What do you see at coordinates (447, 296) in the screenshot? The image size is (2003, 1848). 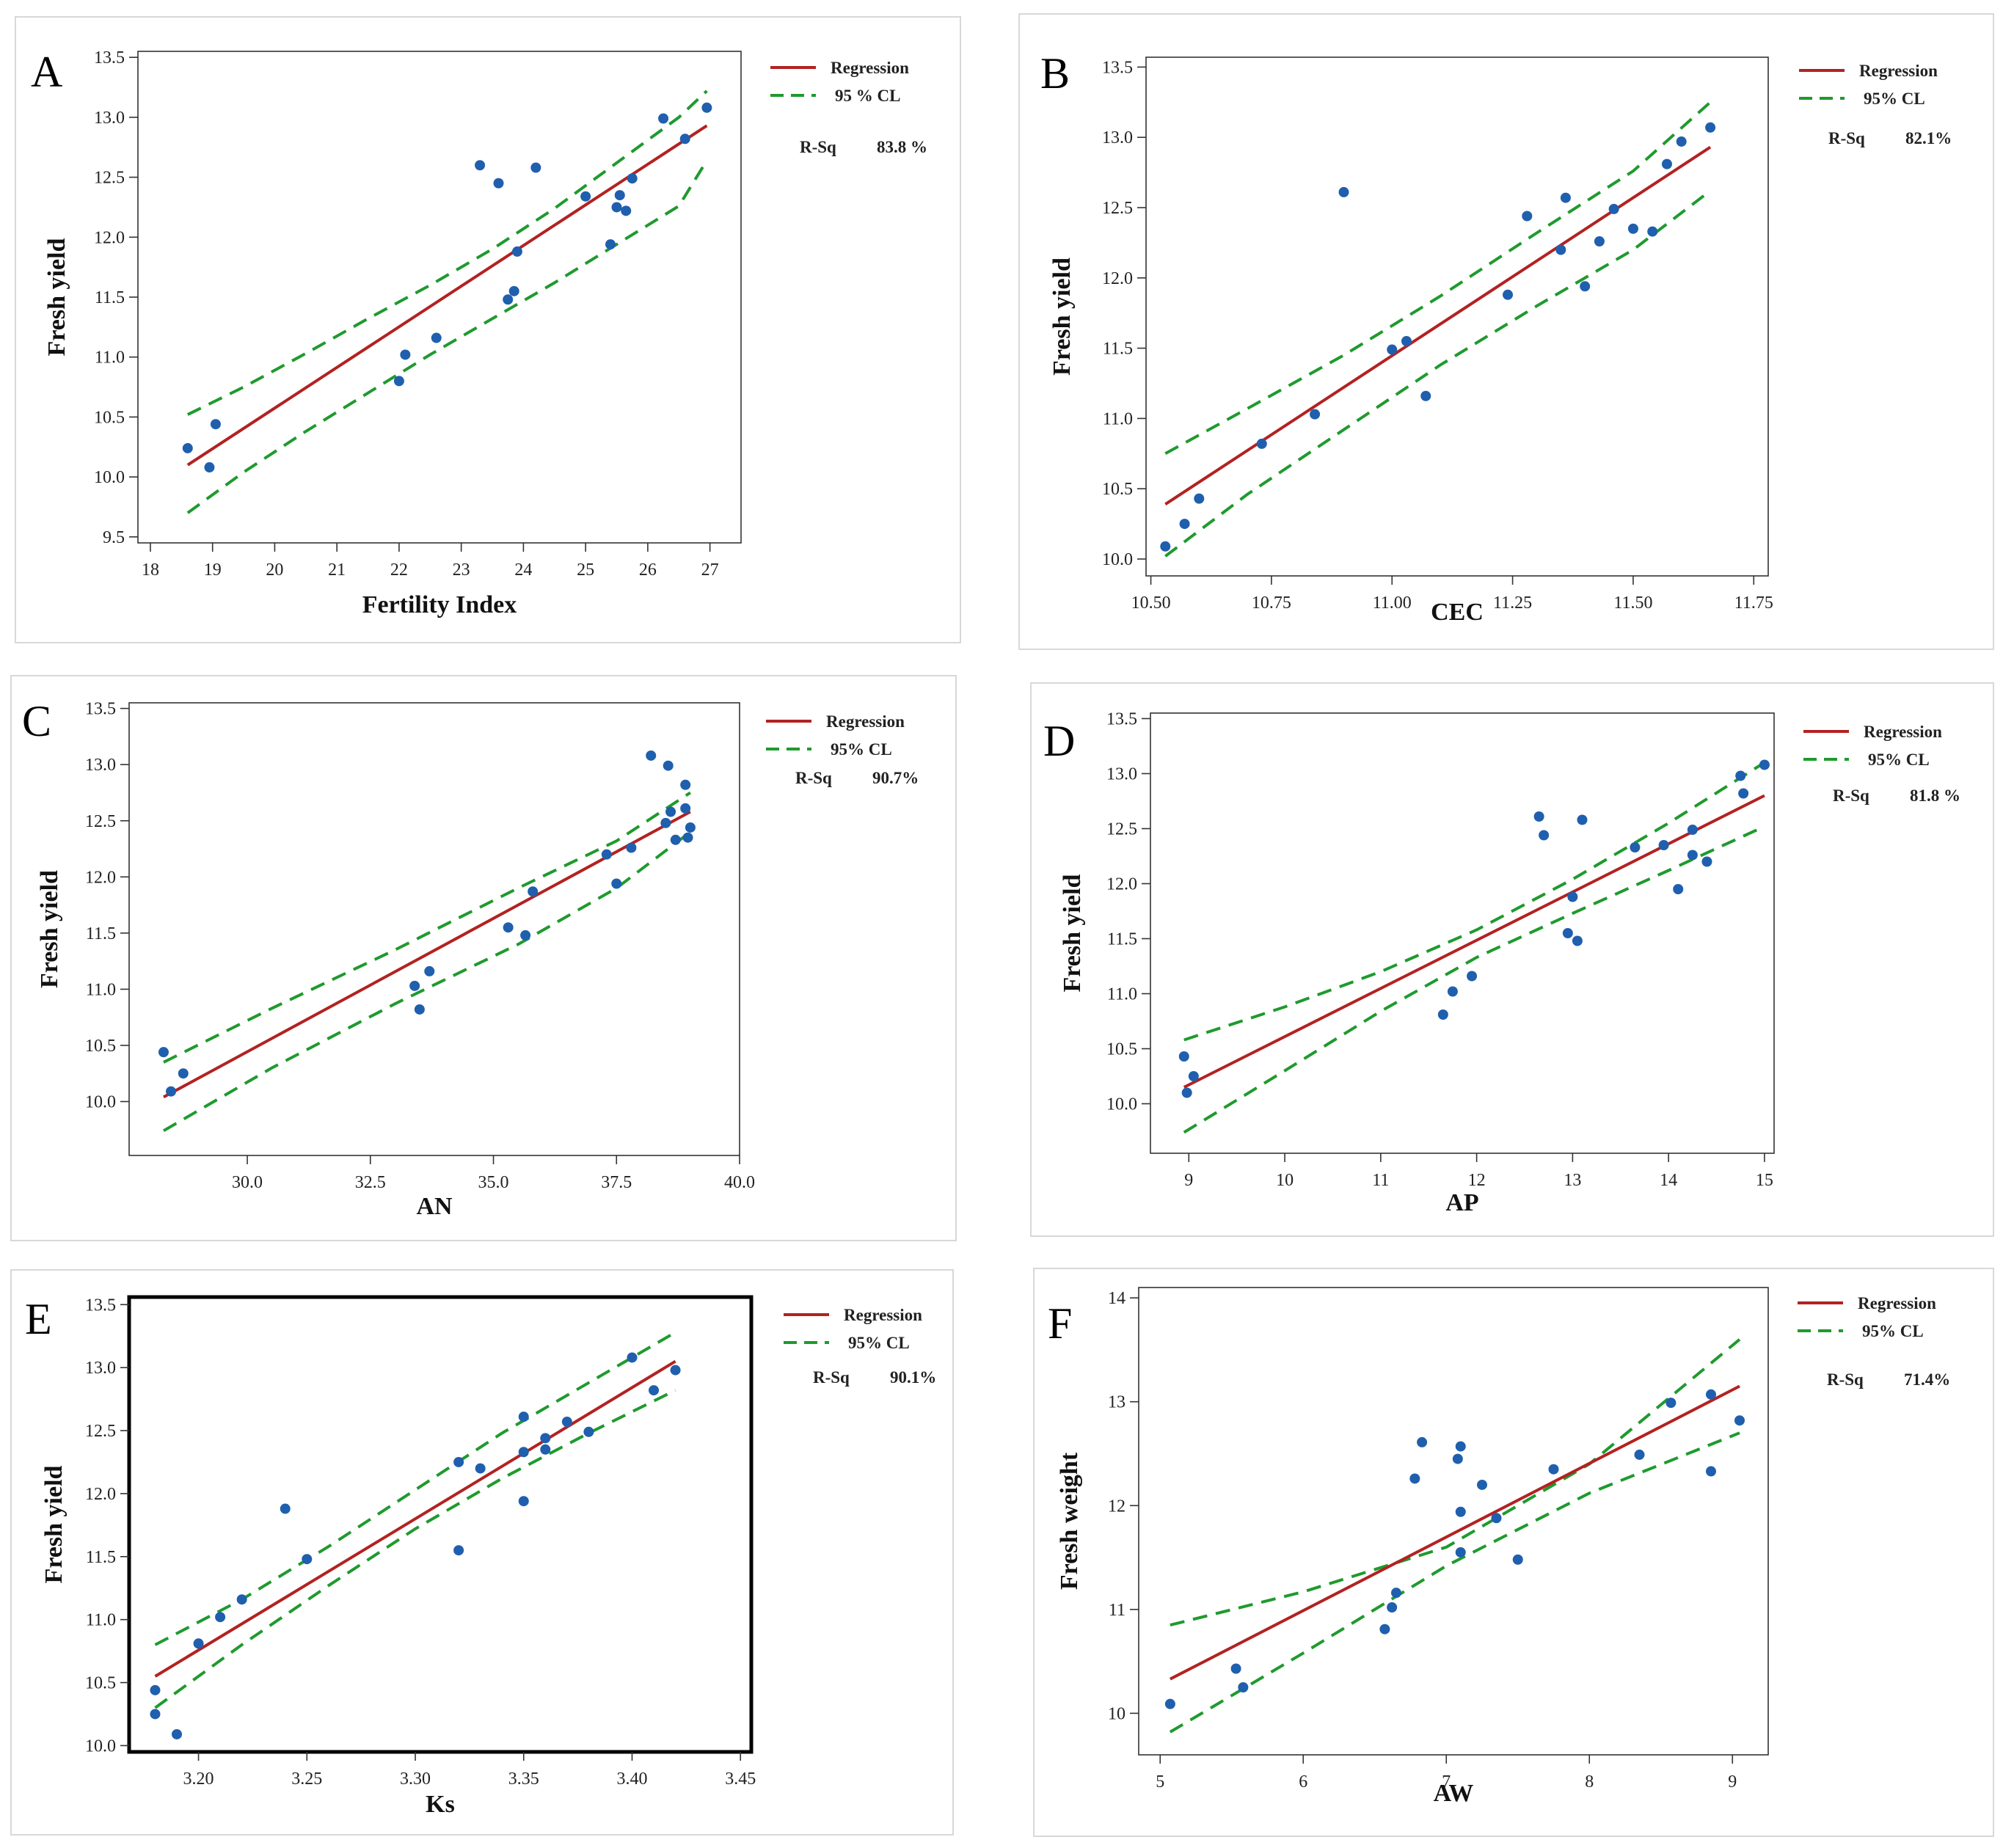 I see `regression-line-a` at bounding box center [447, 296].